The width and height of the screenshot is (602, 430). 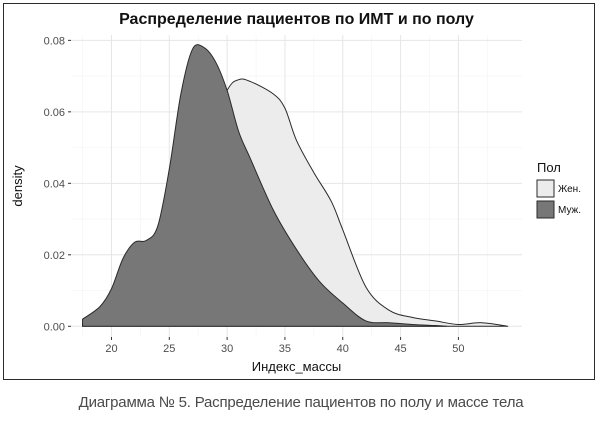 What do you see at coordinates (54, 256) in the screenshot?
I see `y-tick-label: 0.02` at bounding box center [54, 256].